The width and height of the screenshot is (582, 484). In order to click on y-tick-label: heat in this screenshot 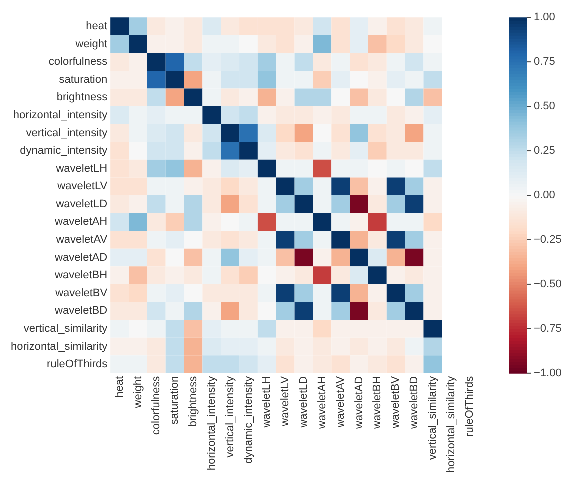, I will do `click(97, 26)`.